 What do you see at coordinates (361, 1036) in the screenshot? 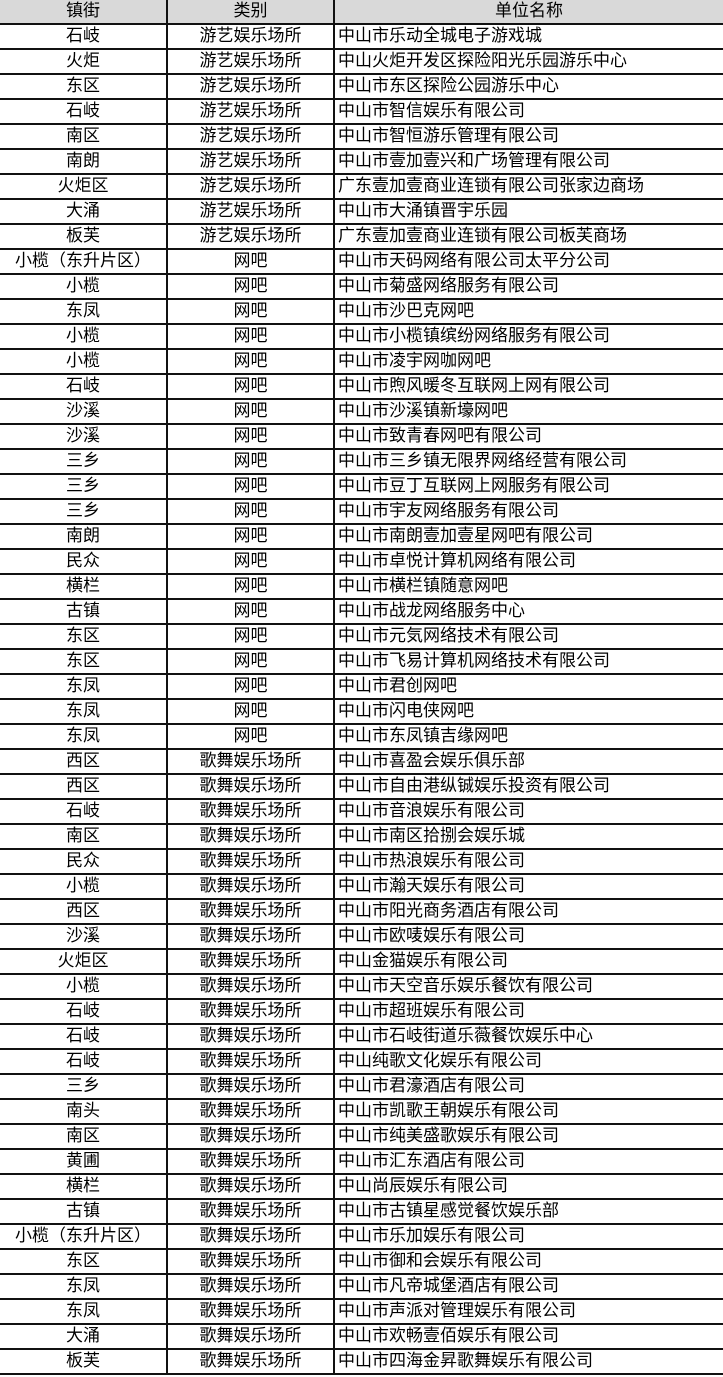
I see `table-row: 石岐 歌舞娱乐场所 中山市石岐街道乐薇餐饮娱乐中心` at bounding box center [361, 1036].